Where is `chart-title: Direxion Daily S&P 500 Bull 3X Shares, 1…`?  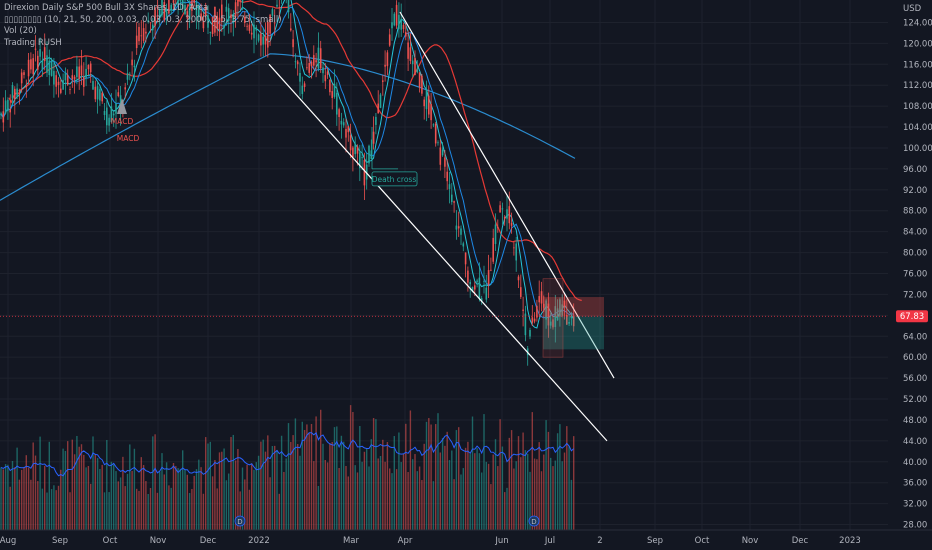
chart-title: Direxion Daily S&P 500 Bull 3X Shares, 1… is located at coordinates (106, 8).